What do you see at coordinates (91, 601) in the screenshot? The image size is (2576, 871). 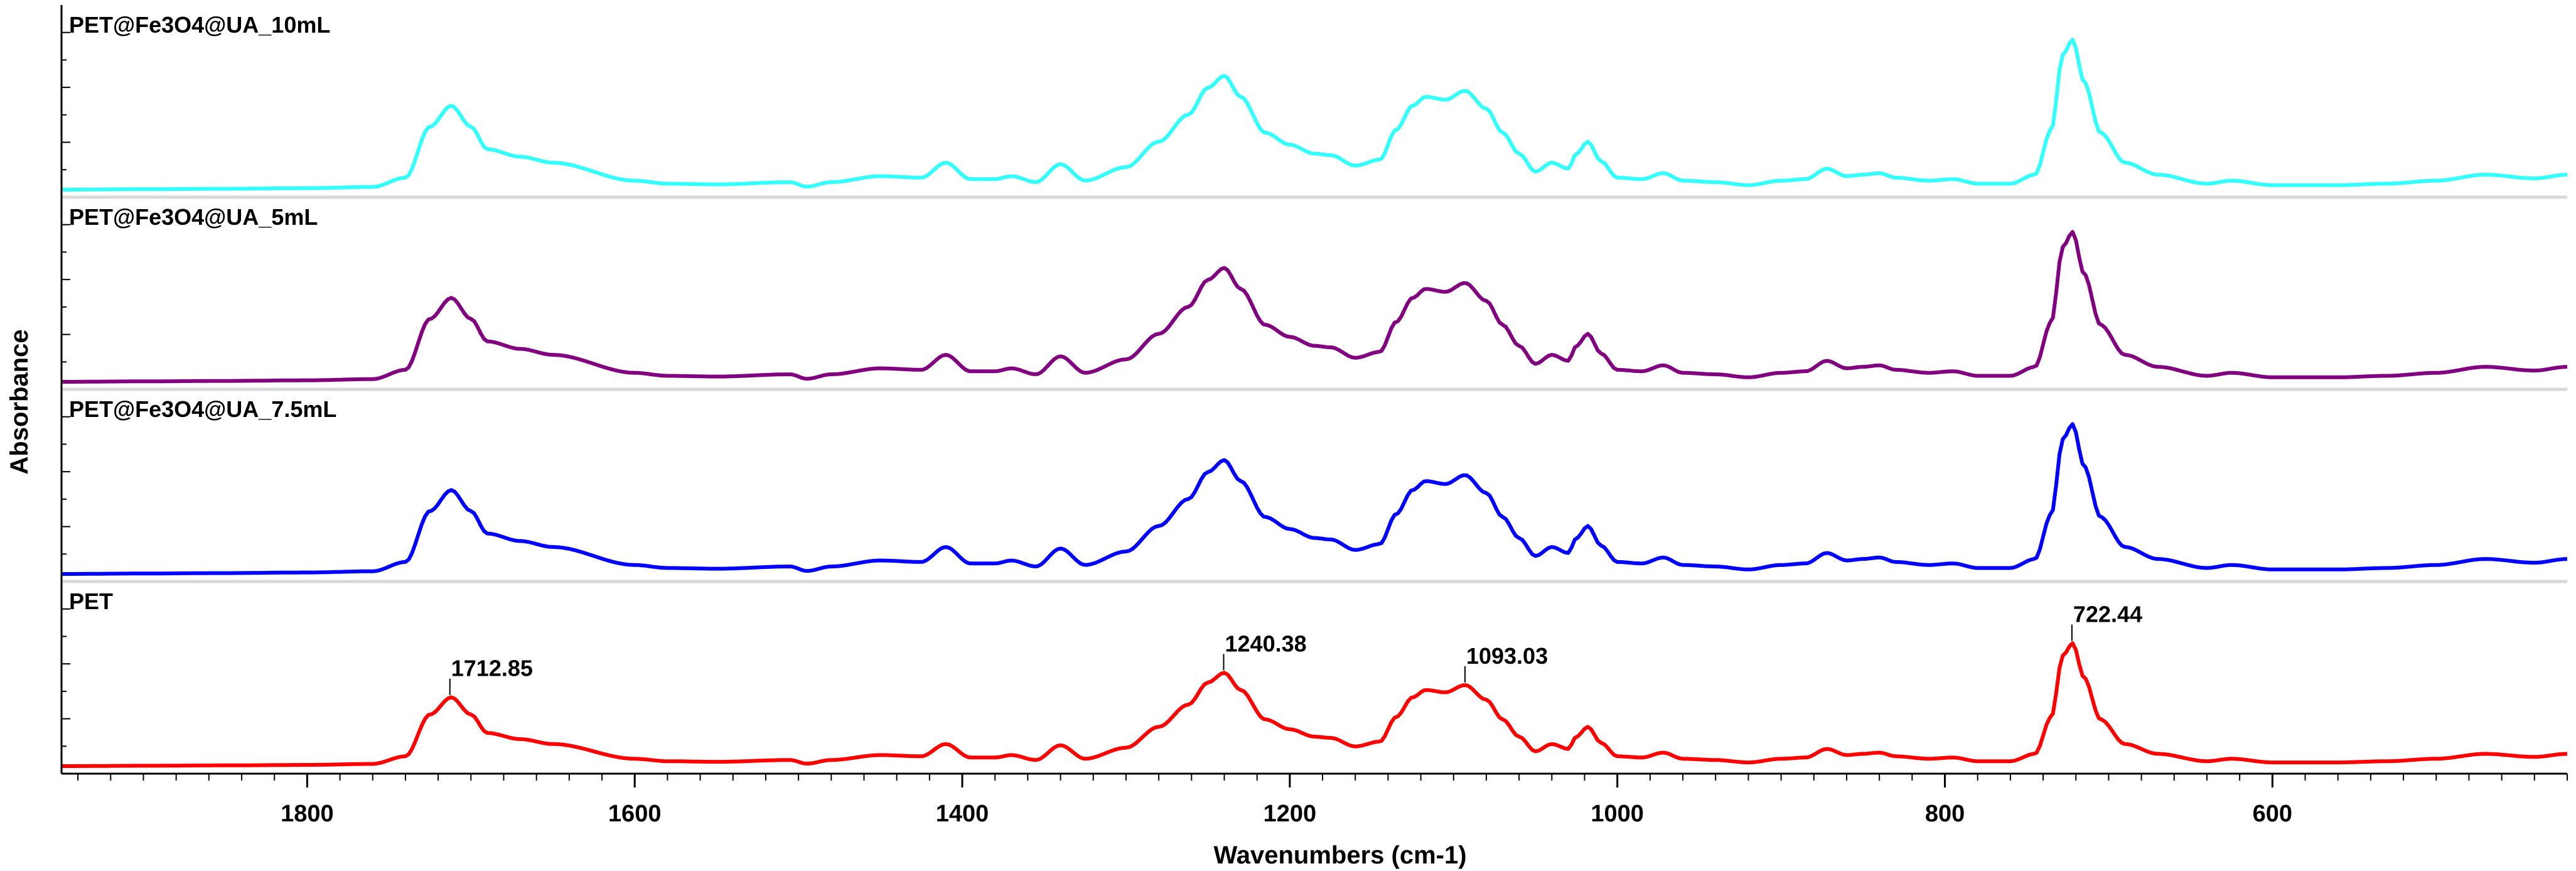 I see `series-label-3: PET` at bounding box center [91, 601].